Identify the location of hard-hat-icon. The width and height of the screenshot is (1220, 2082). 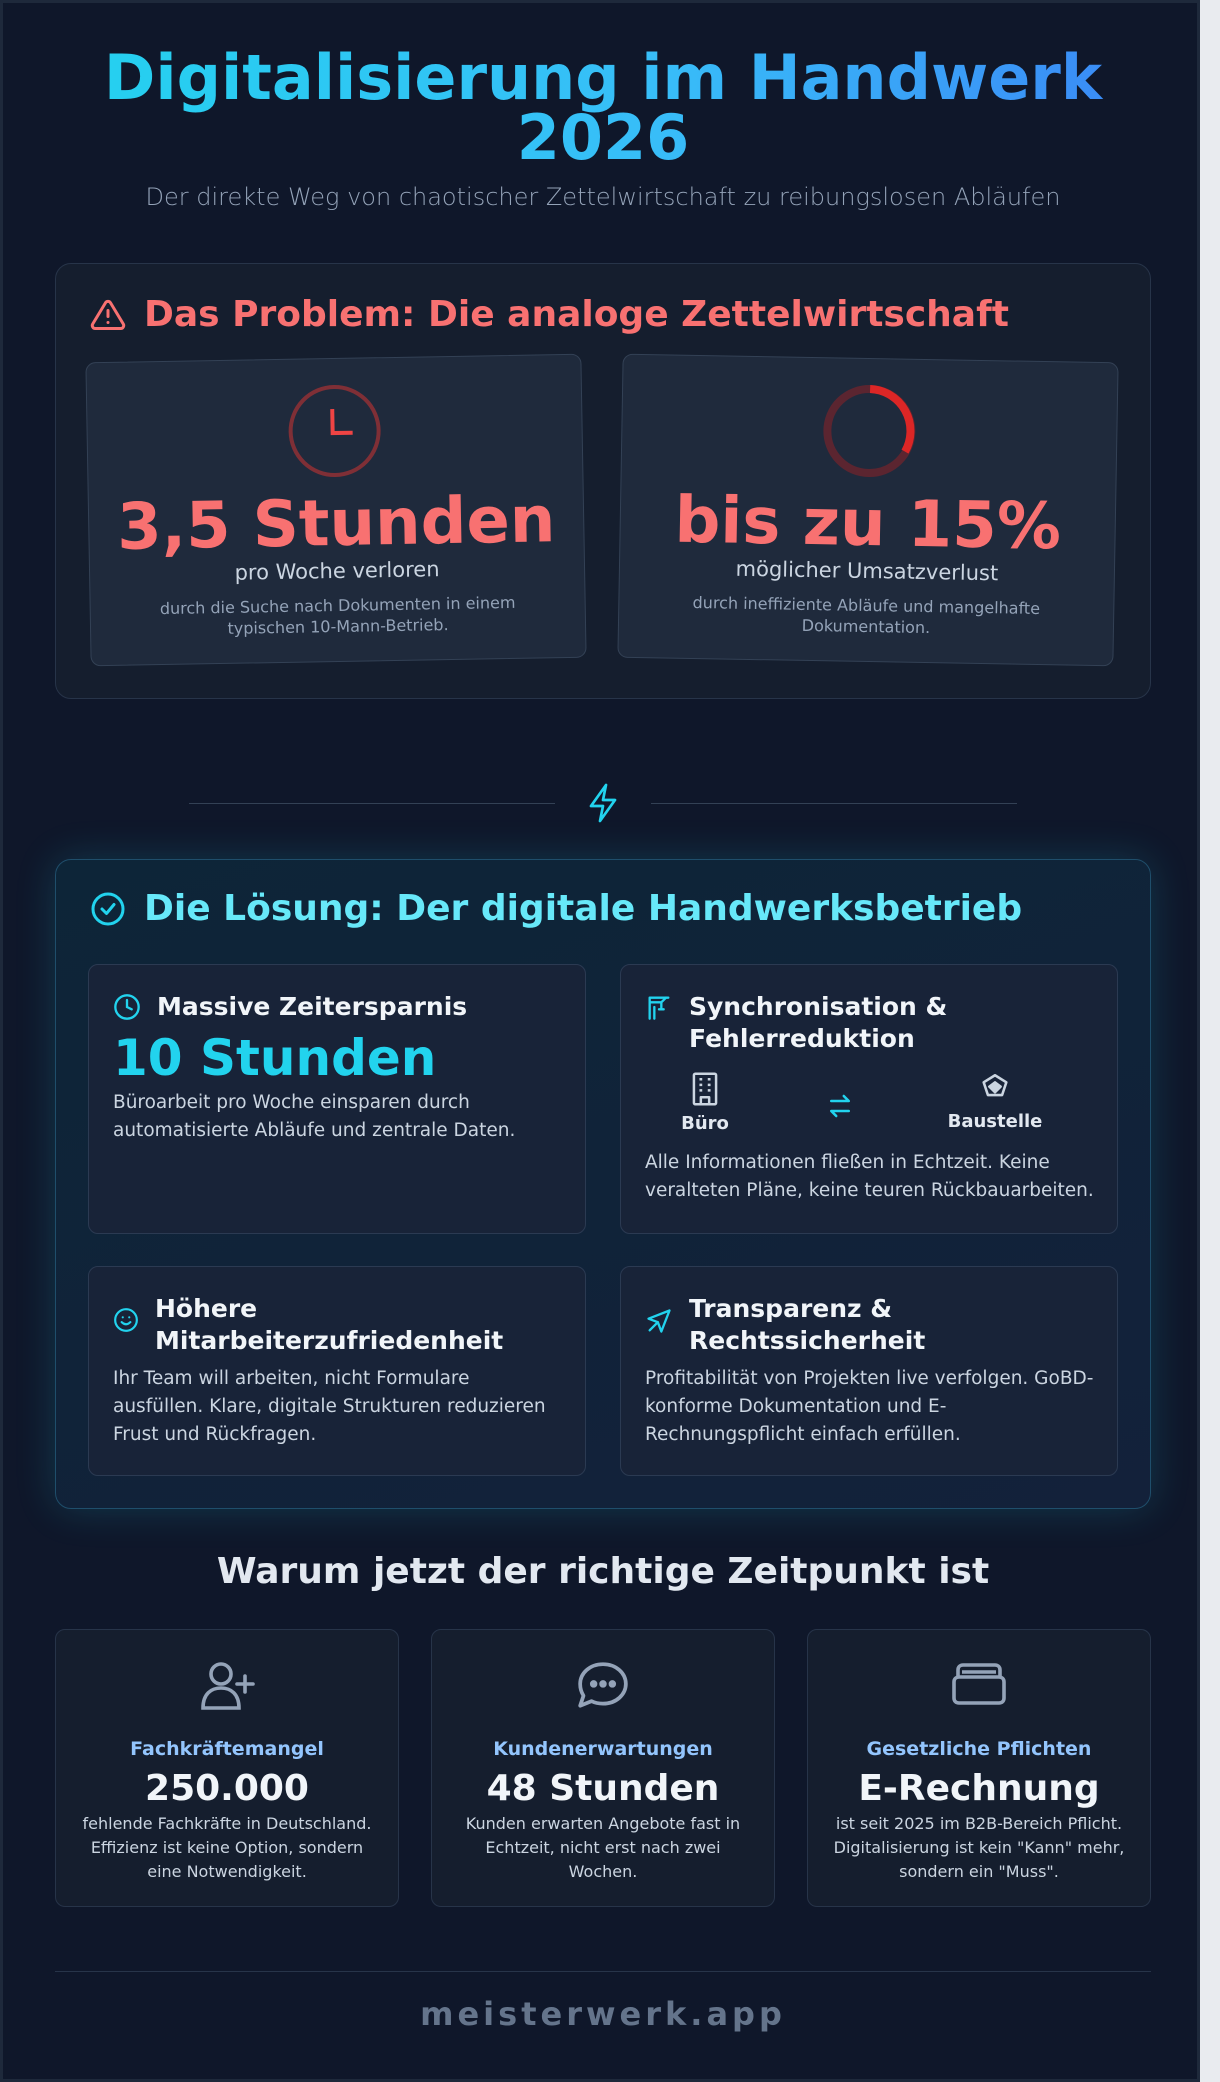
(995, 1088).